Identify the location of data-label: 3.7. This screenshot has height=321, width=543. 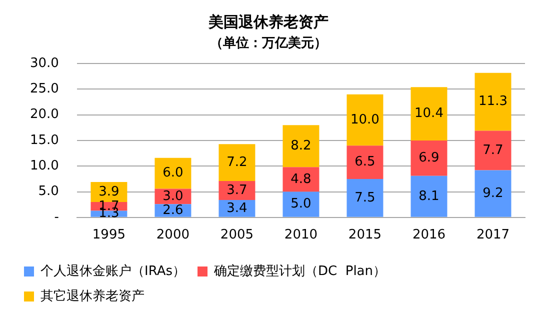
(237, 190).